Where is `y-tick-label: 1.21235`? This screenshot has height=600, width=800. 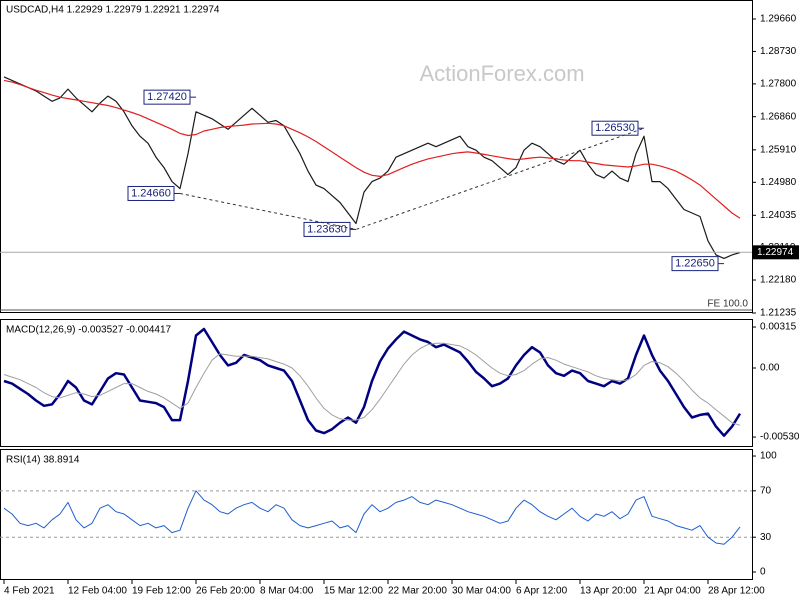
y-tick-label: 1.21235 is located at coordinates (778, 313).